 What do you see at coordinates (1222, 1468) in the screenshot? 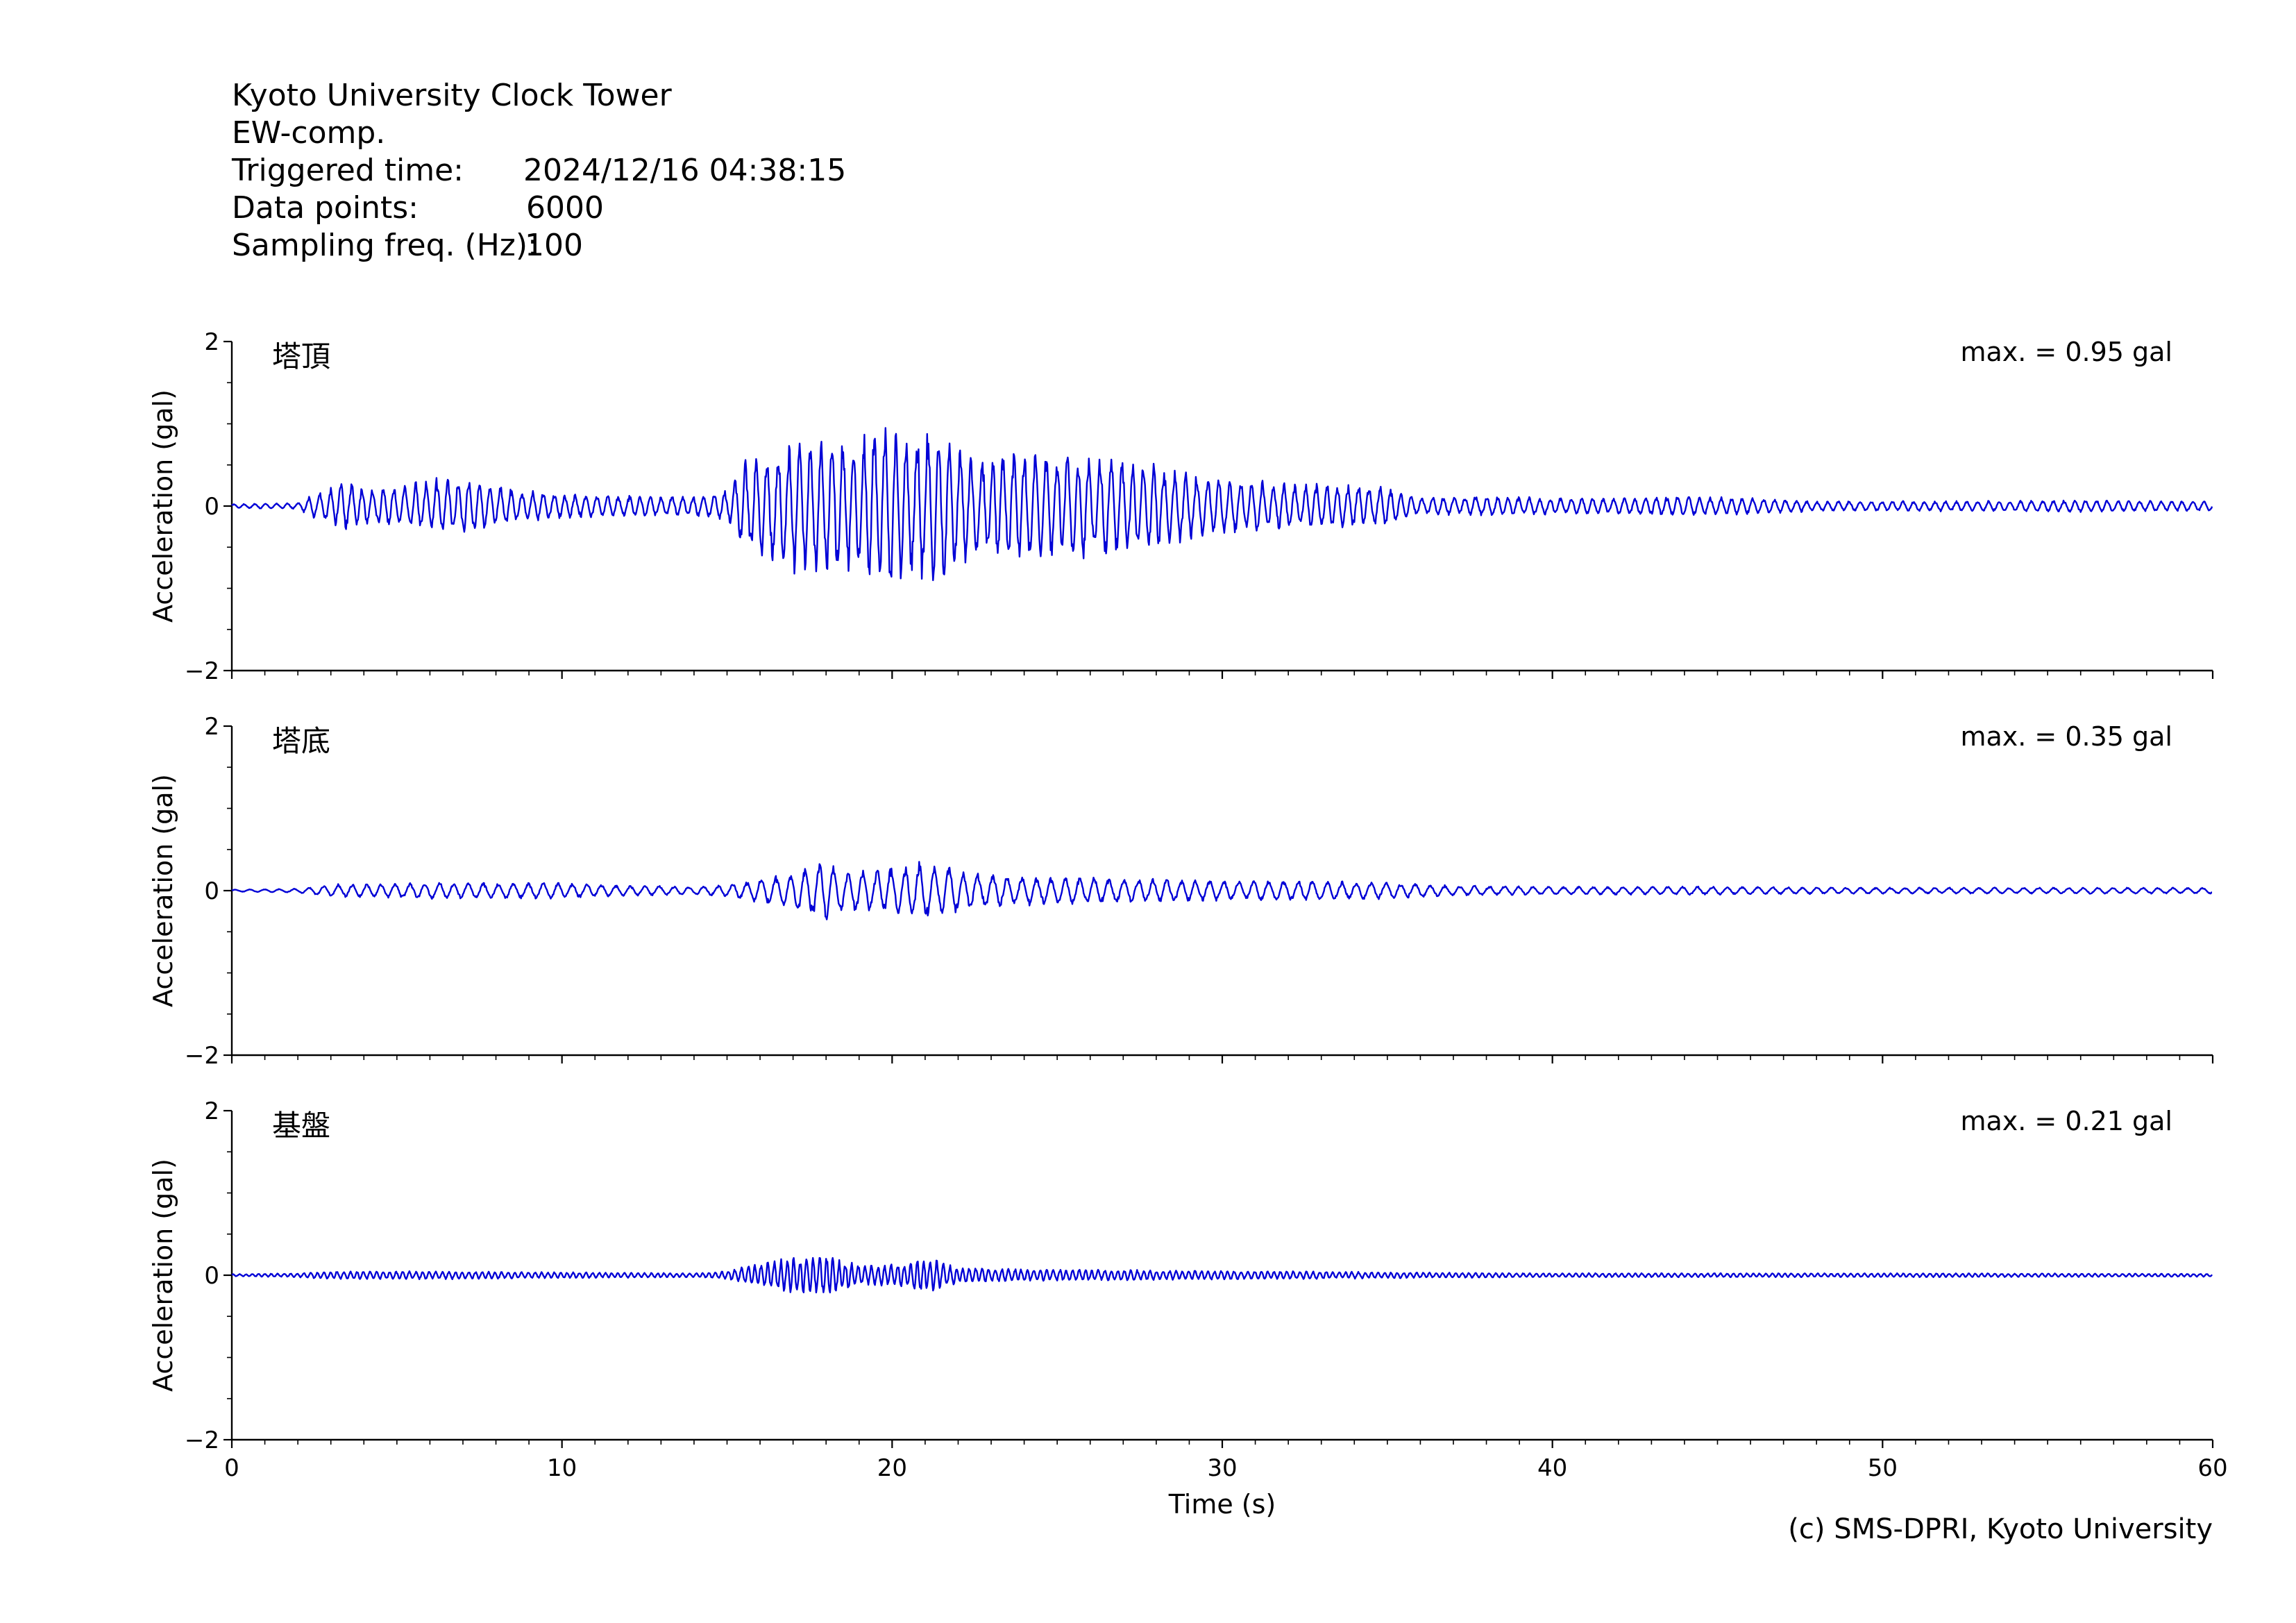
I see `x-tick-label: 30` at bounding box center [1222, 1468].